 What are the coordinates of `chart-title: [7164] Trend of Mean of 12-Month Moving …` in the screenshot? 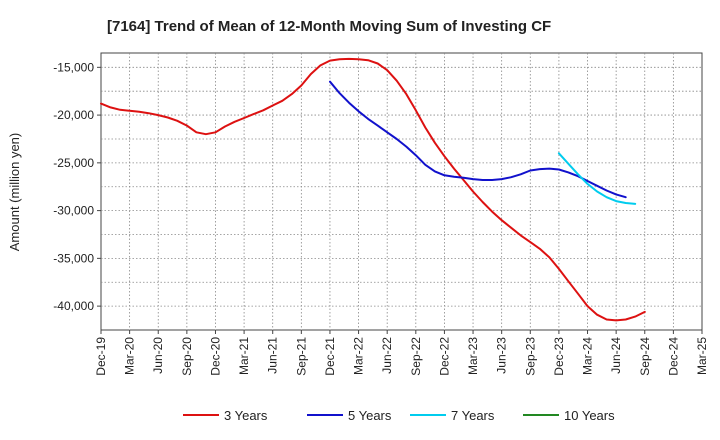 It's located at (329, 26).